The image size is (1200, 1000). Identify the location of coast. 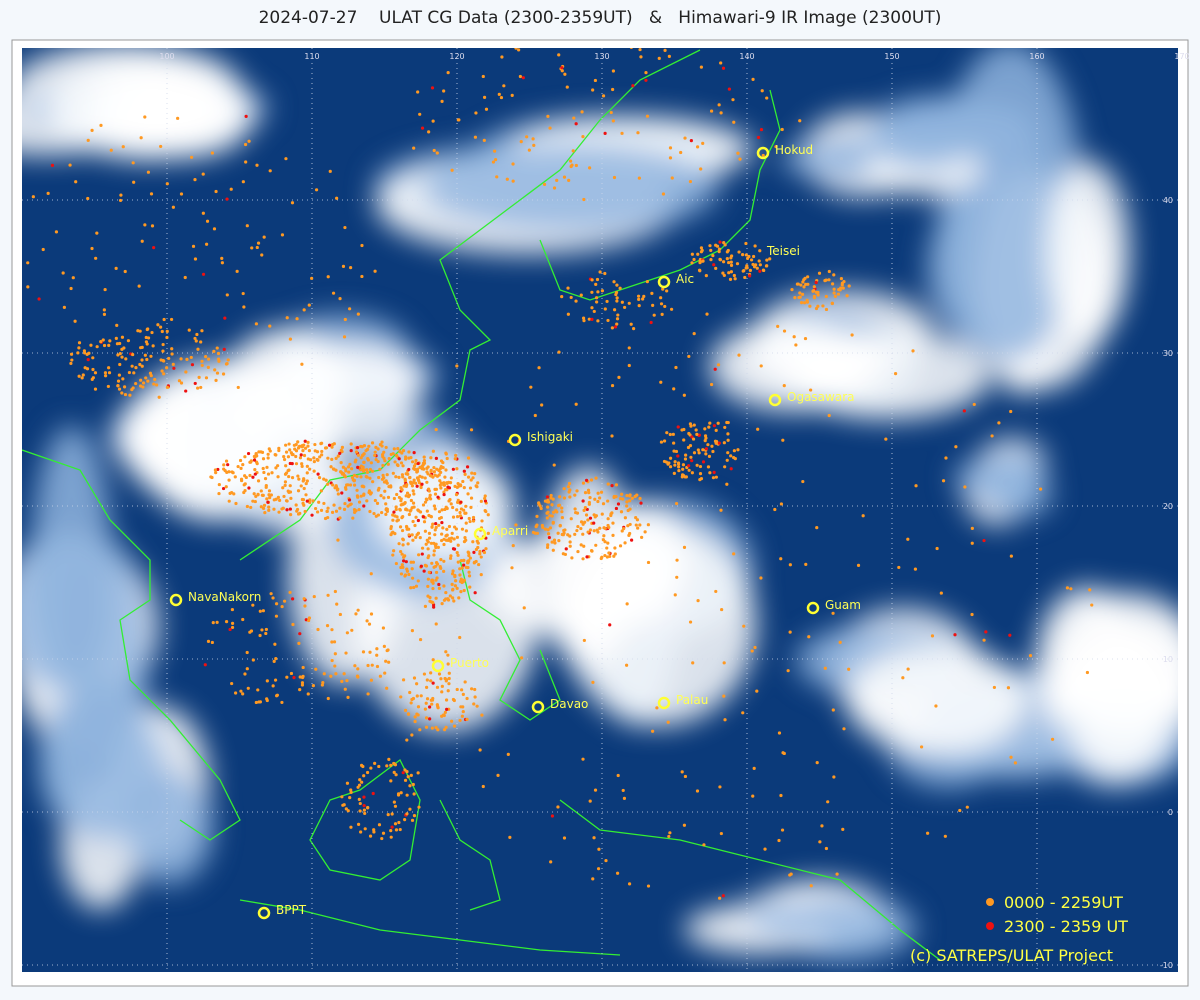
(750, 880).